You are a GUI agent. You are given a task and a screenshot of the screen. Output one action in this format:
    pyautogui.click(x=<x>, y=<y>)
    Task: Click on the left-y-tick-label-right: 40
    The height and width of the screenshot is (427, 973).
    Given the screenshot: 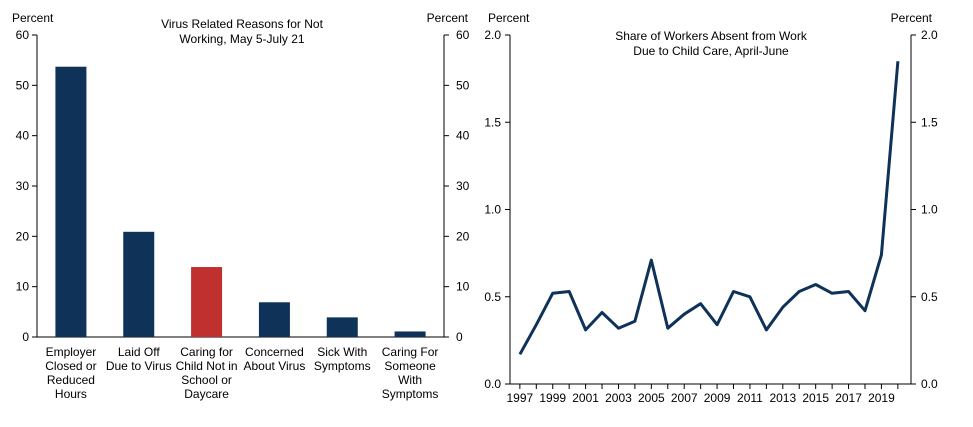 What is the action you would take?
    pyautogui.click(x=463, y=136)
    